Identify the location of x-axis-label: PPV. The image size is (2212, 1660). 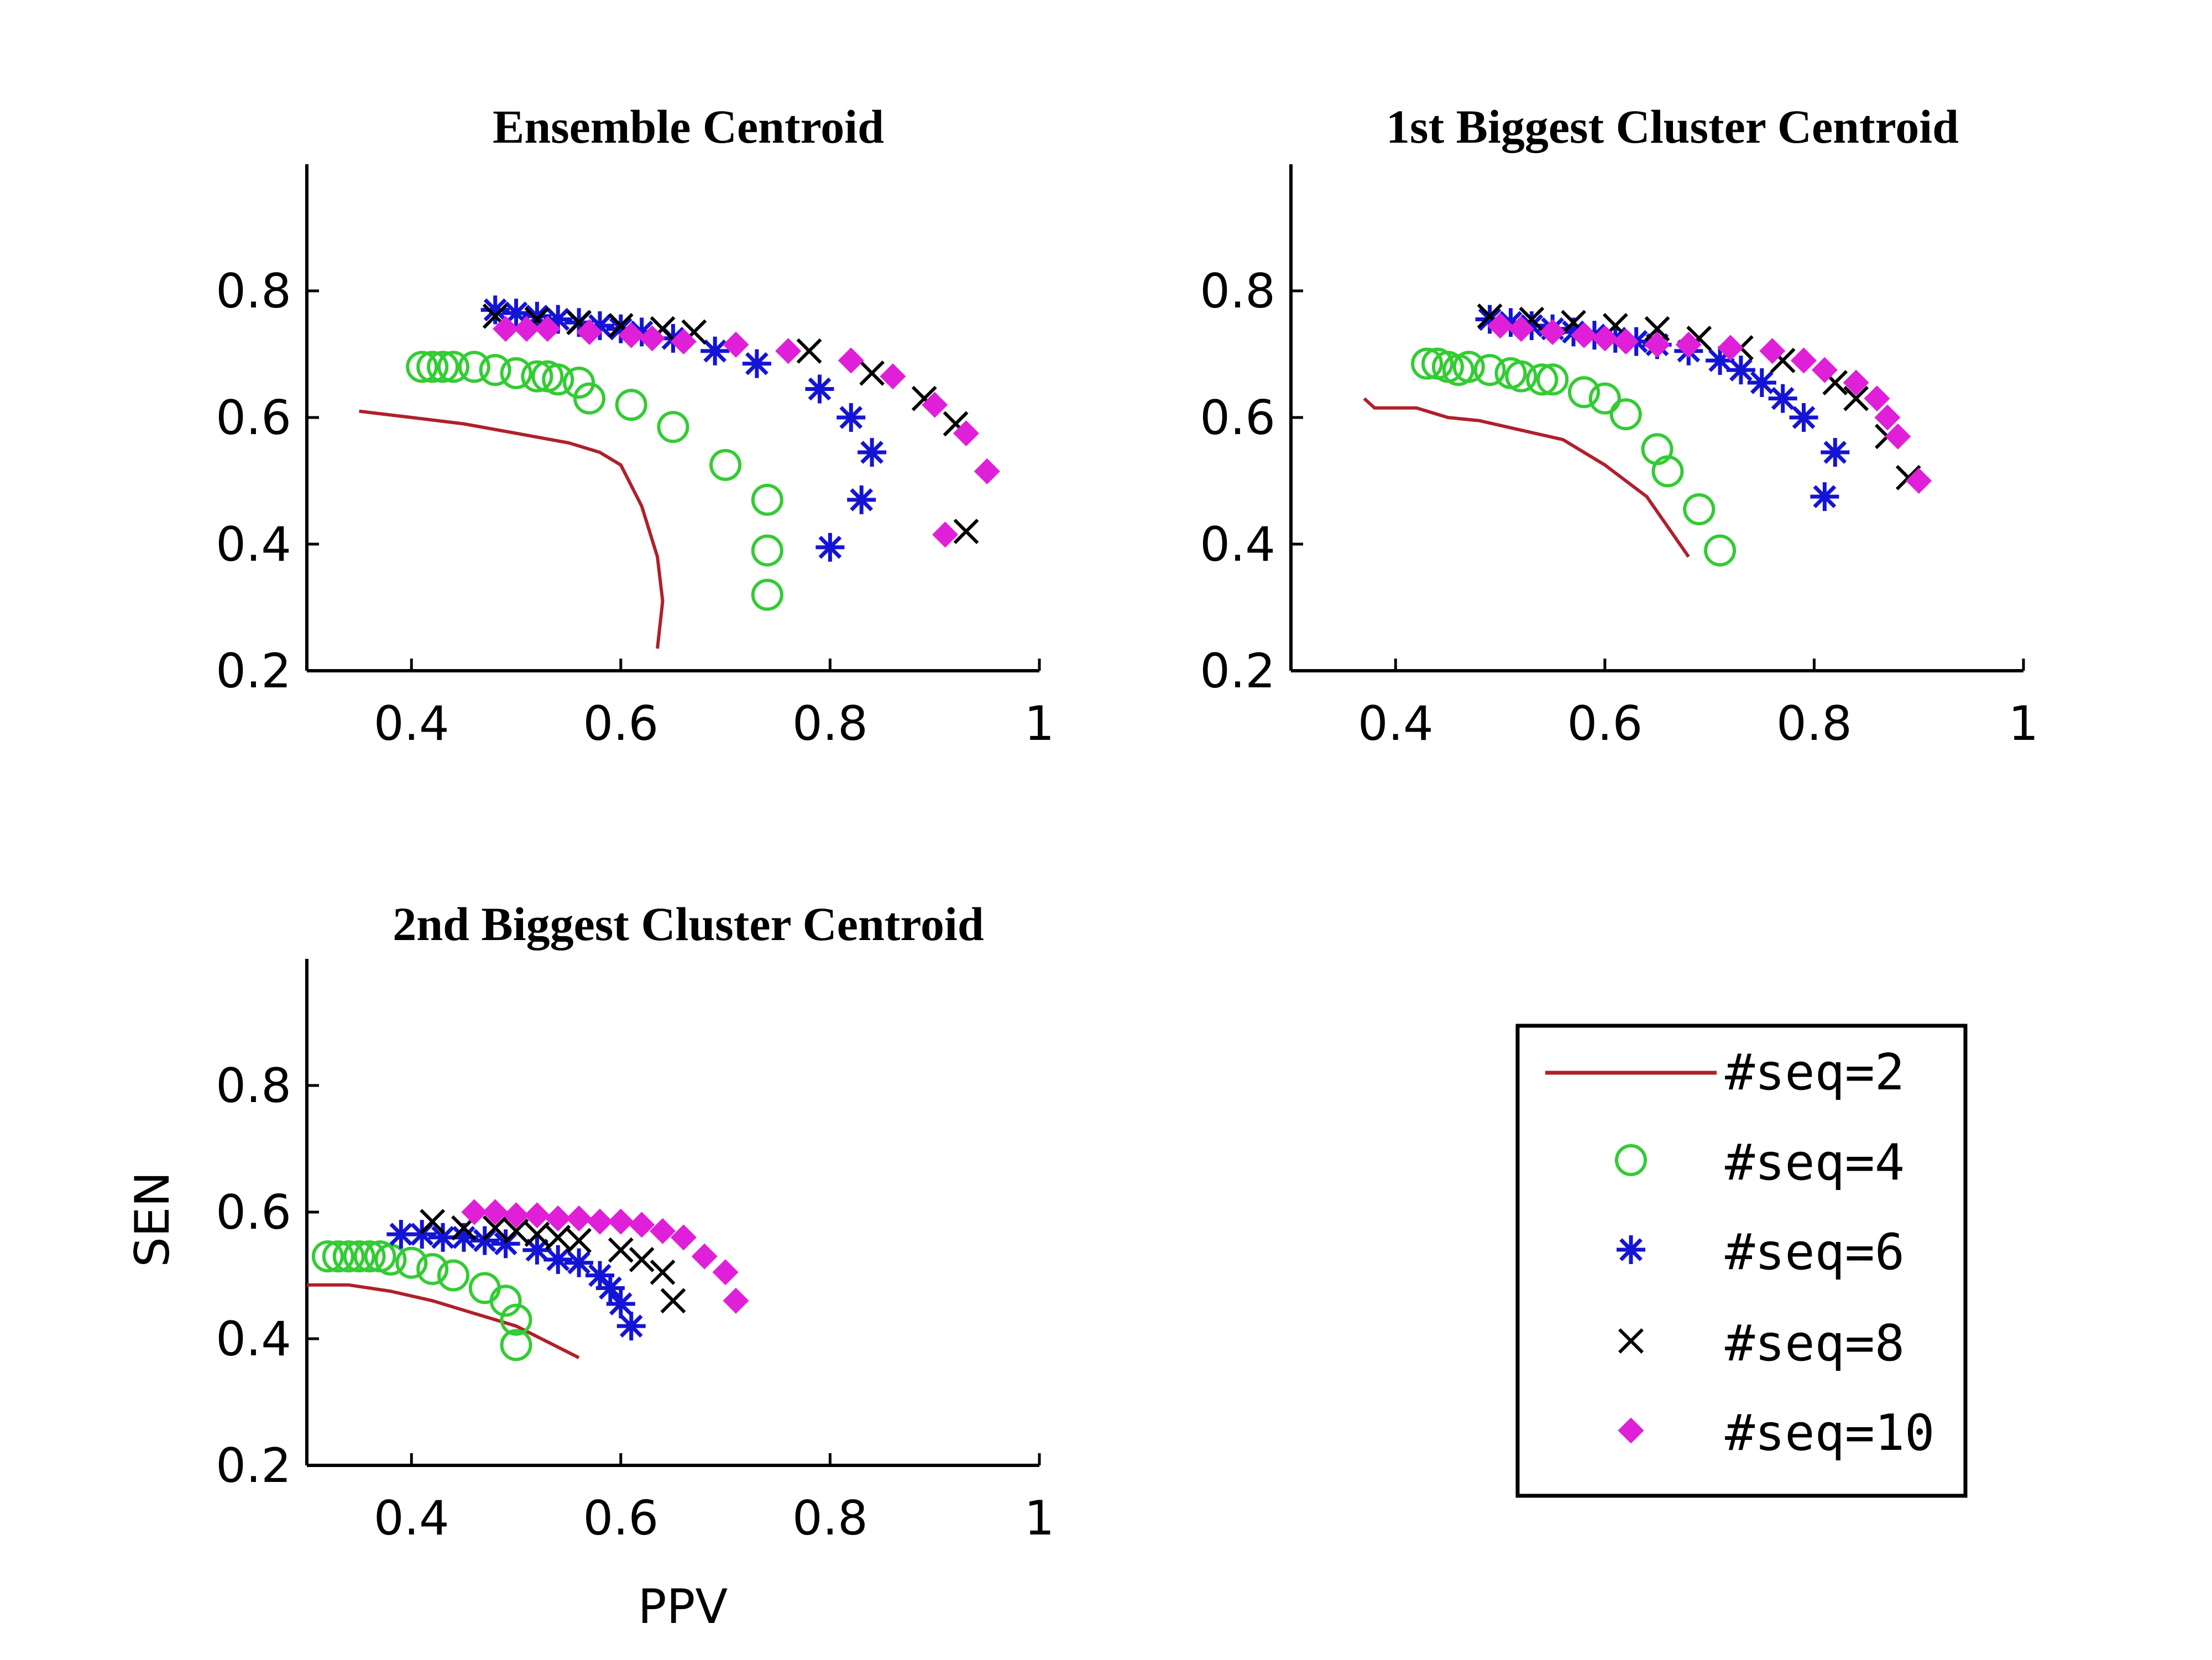
(683, 1607).